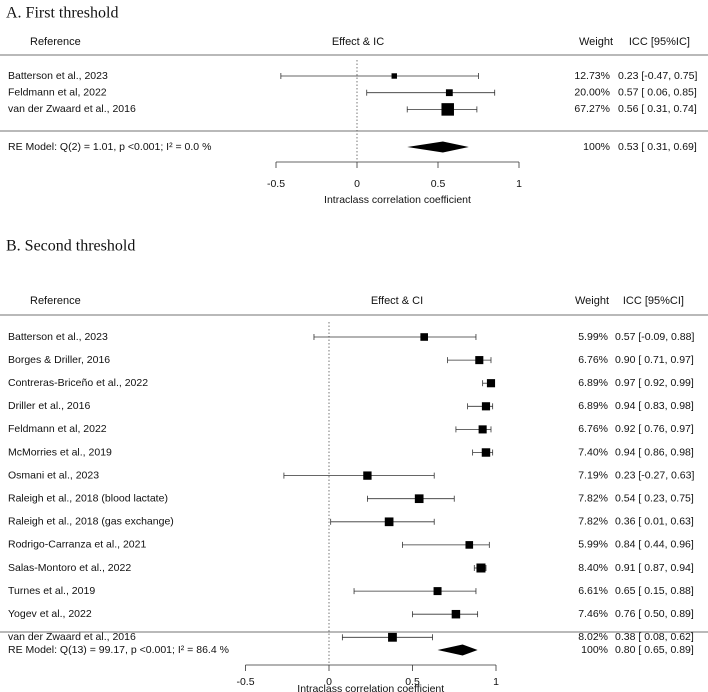  What do you see at coordinates (657, 92) in the screenshot?
I see `study-icc: 0.57 [ 0.06, 0.85]` at bounding box center [657, 92].